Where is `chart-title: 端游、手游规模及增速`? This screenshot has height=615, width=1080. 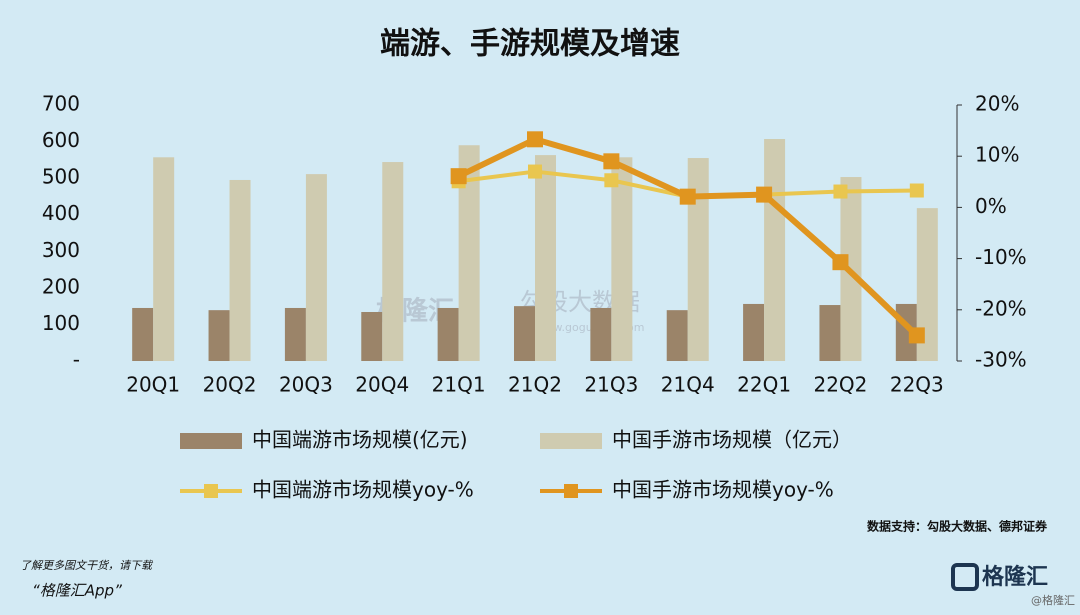
chart-title: 端游、手游规模及增速 is located at coordinates (530, 44).